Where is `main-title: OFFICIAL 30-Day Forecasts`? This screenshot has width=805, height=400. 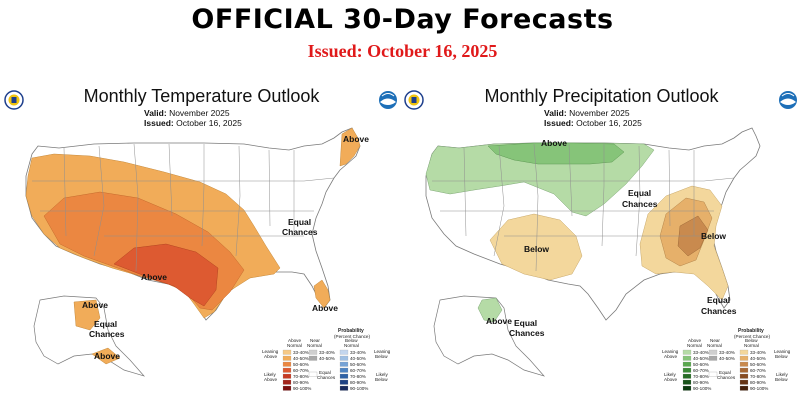 main-title: OFFICIAL 30-Day Forecasts is located at coordinates (402, 19).